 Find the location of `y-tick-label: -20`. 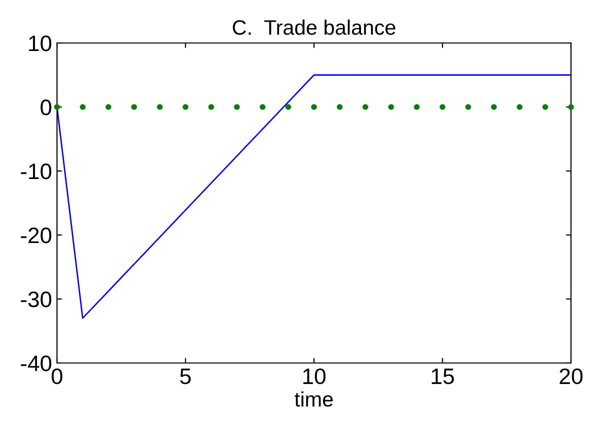

y-tick-label: -20 is located at coordinates (36, 236).